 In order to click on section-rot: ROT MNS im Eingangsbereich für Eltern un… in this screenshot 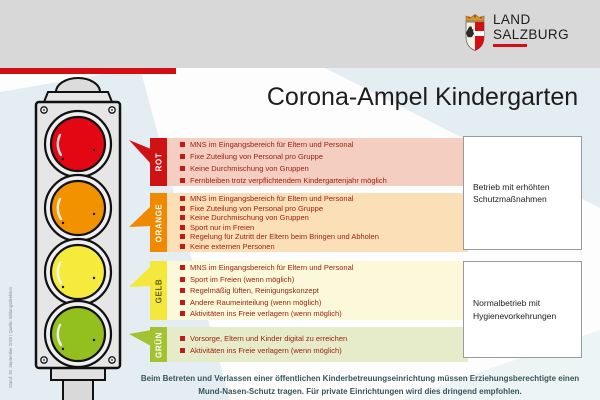, I will do `click(298, 162)`.